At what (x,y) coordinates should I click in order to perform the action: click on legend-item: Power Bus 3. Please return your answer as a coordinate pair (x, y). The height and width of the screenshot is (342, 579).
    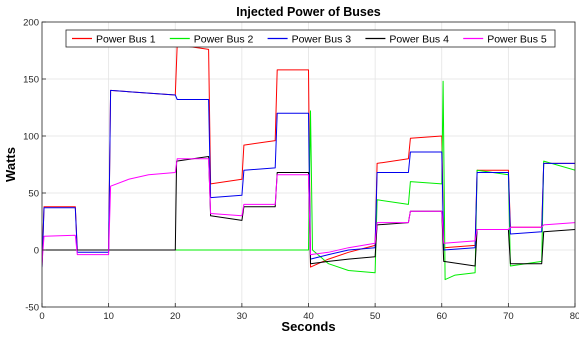
    Looking at the image, I should click on (309, 40).